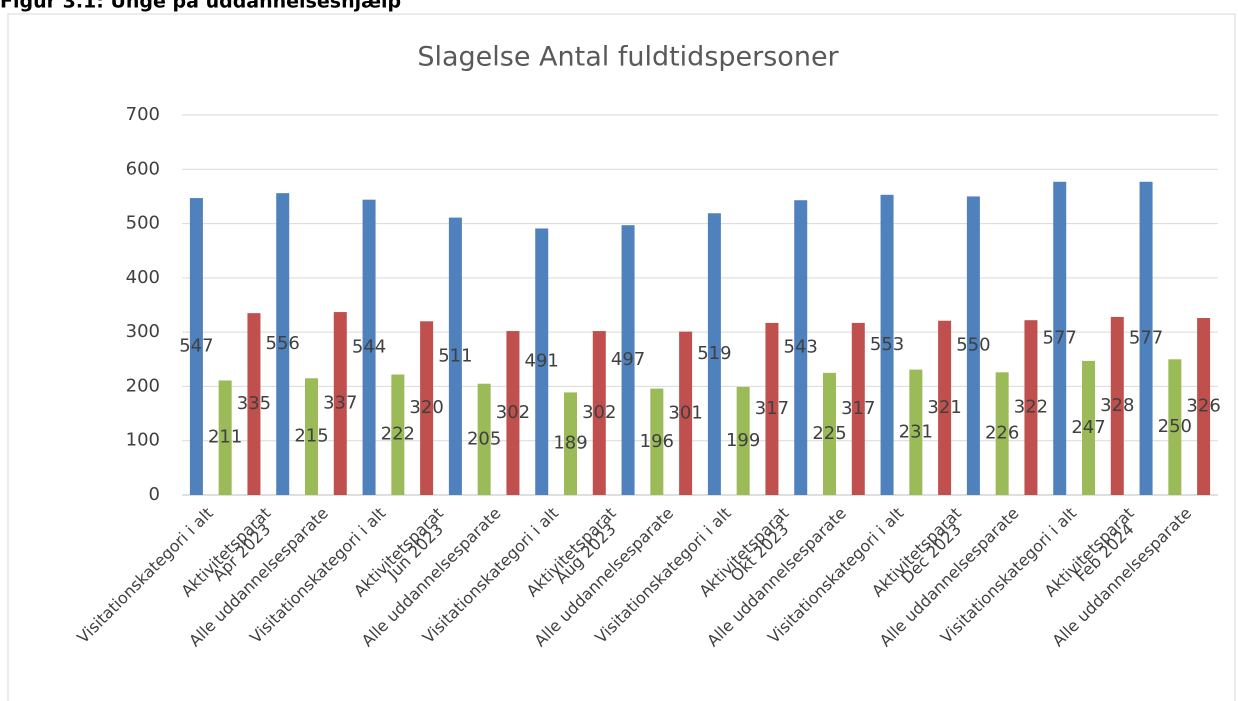 The height and width of the screenshot is (701, 1238). Describe the element at coordinates (143, 331) in the screenshot. I see `y-tick-label: 300` at that location.